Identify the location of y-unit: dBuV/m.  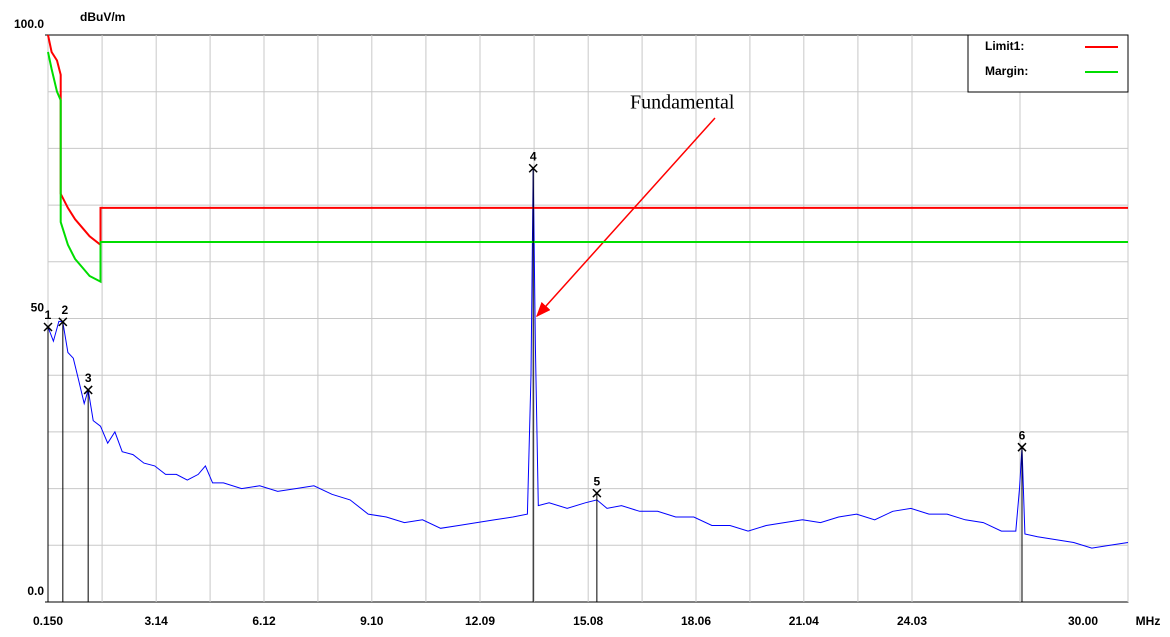
(102, 17).